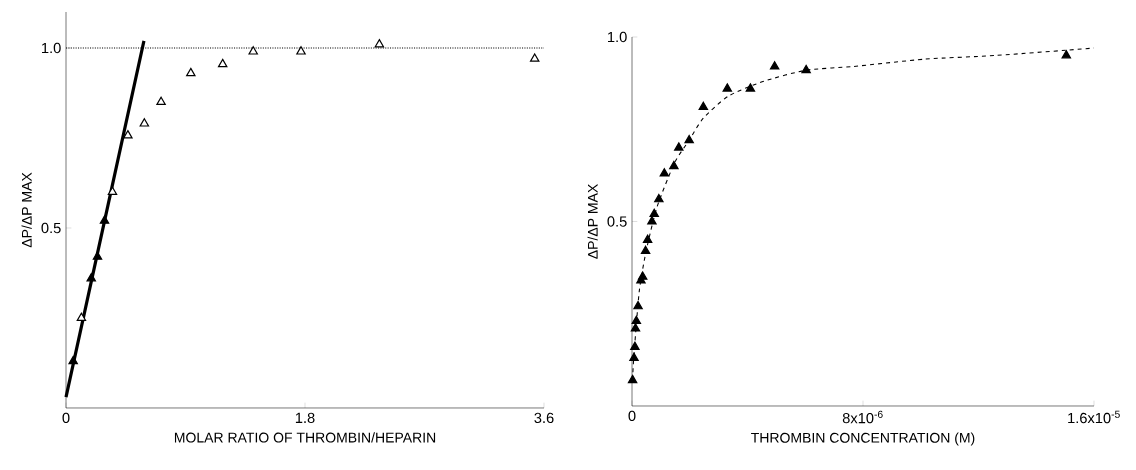 The height and width of the screenshot is (470, 1136). Describe the element at coordinates (544, 418) in the screenshot. I see `x-tick-label: 3.6` at that location.